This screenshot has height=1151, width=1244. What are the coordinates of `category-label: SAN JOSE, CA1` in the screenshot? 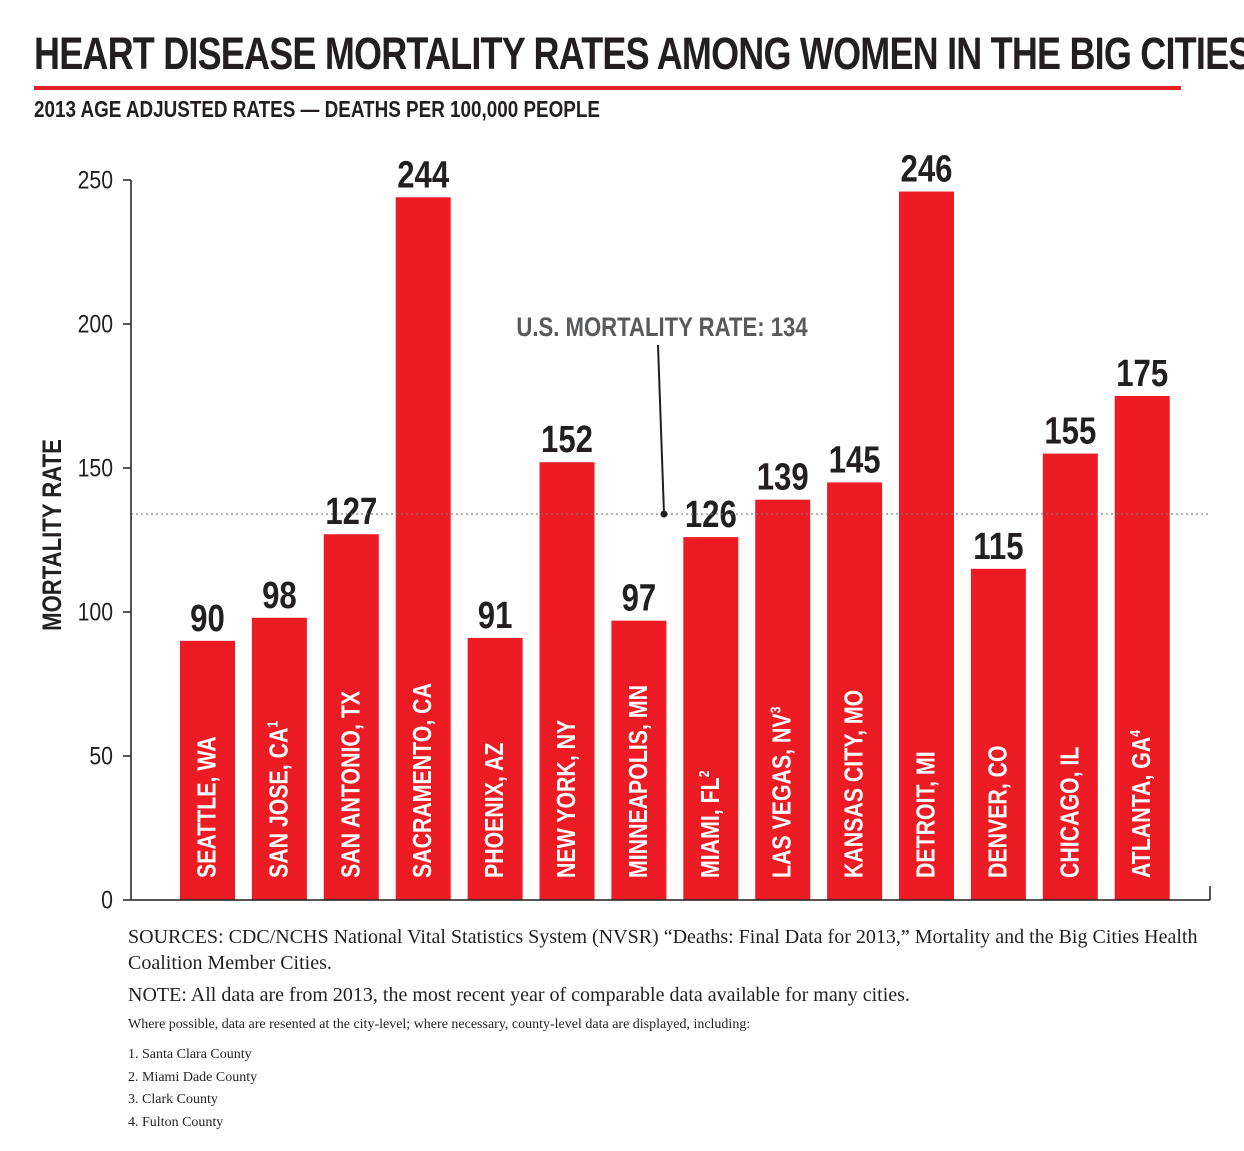 It's located at (279, 799).